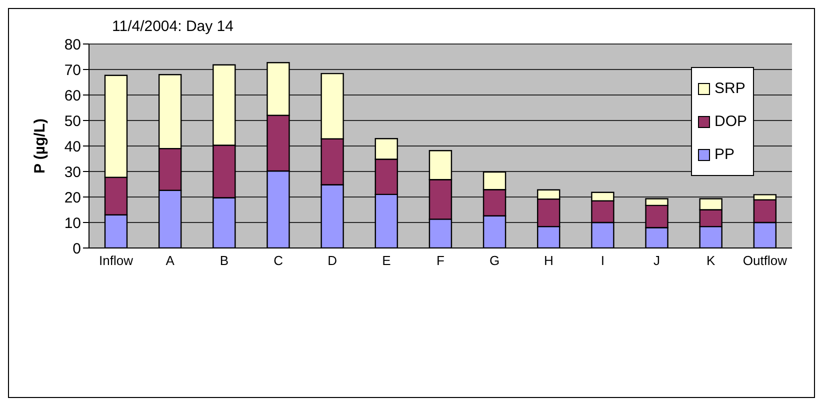  Describe the element at coordinates (72, 95) in the screenshot. I see `y-tick-label: 60` at that location.